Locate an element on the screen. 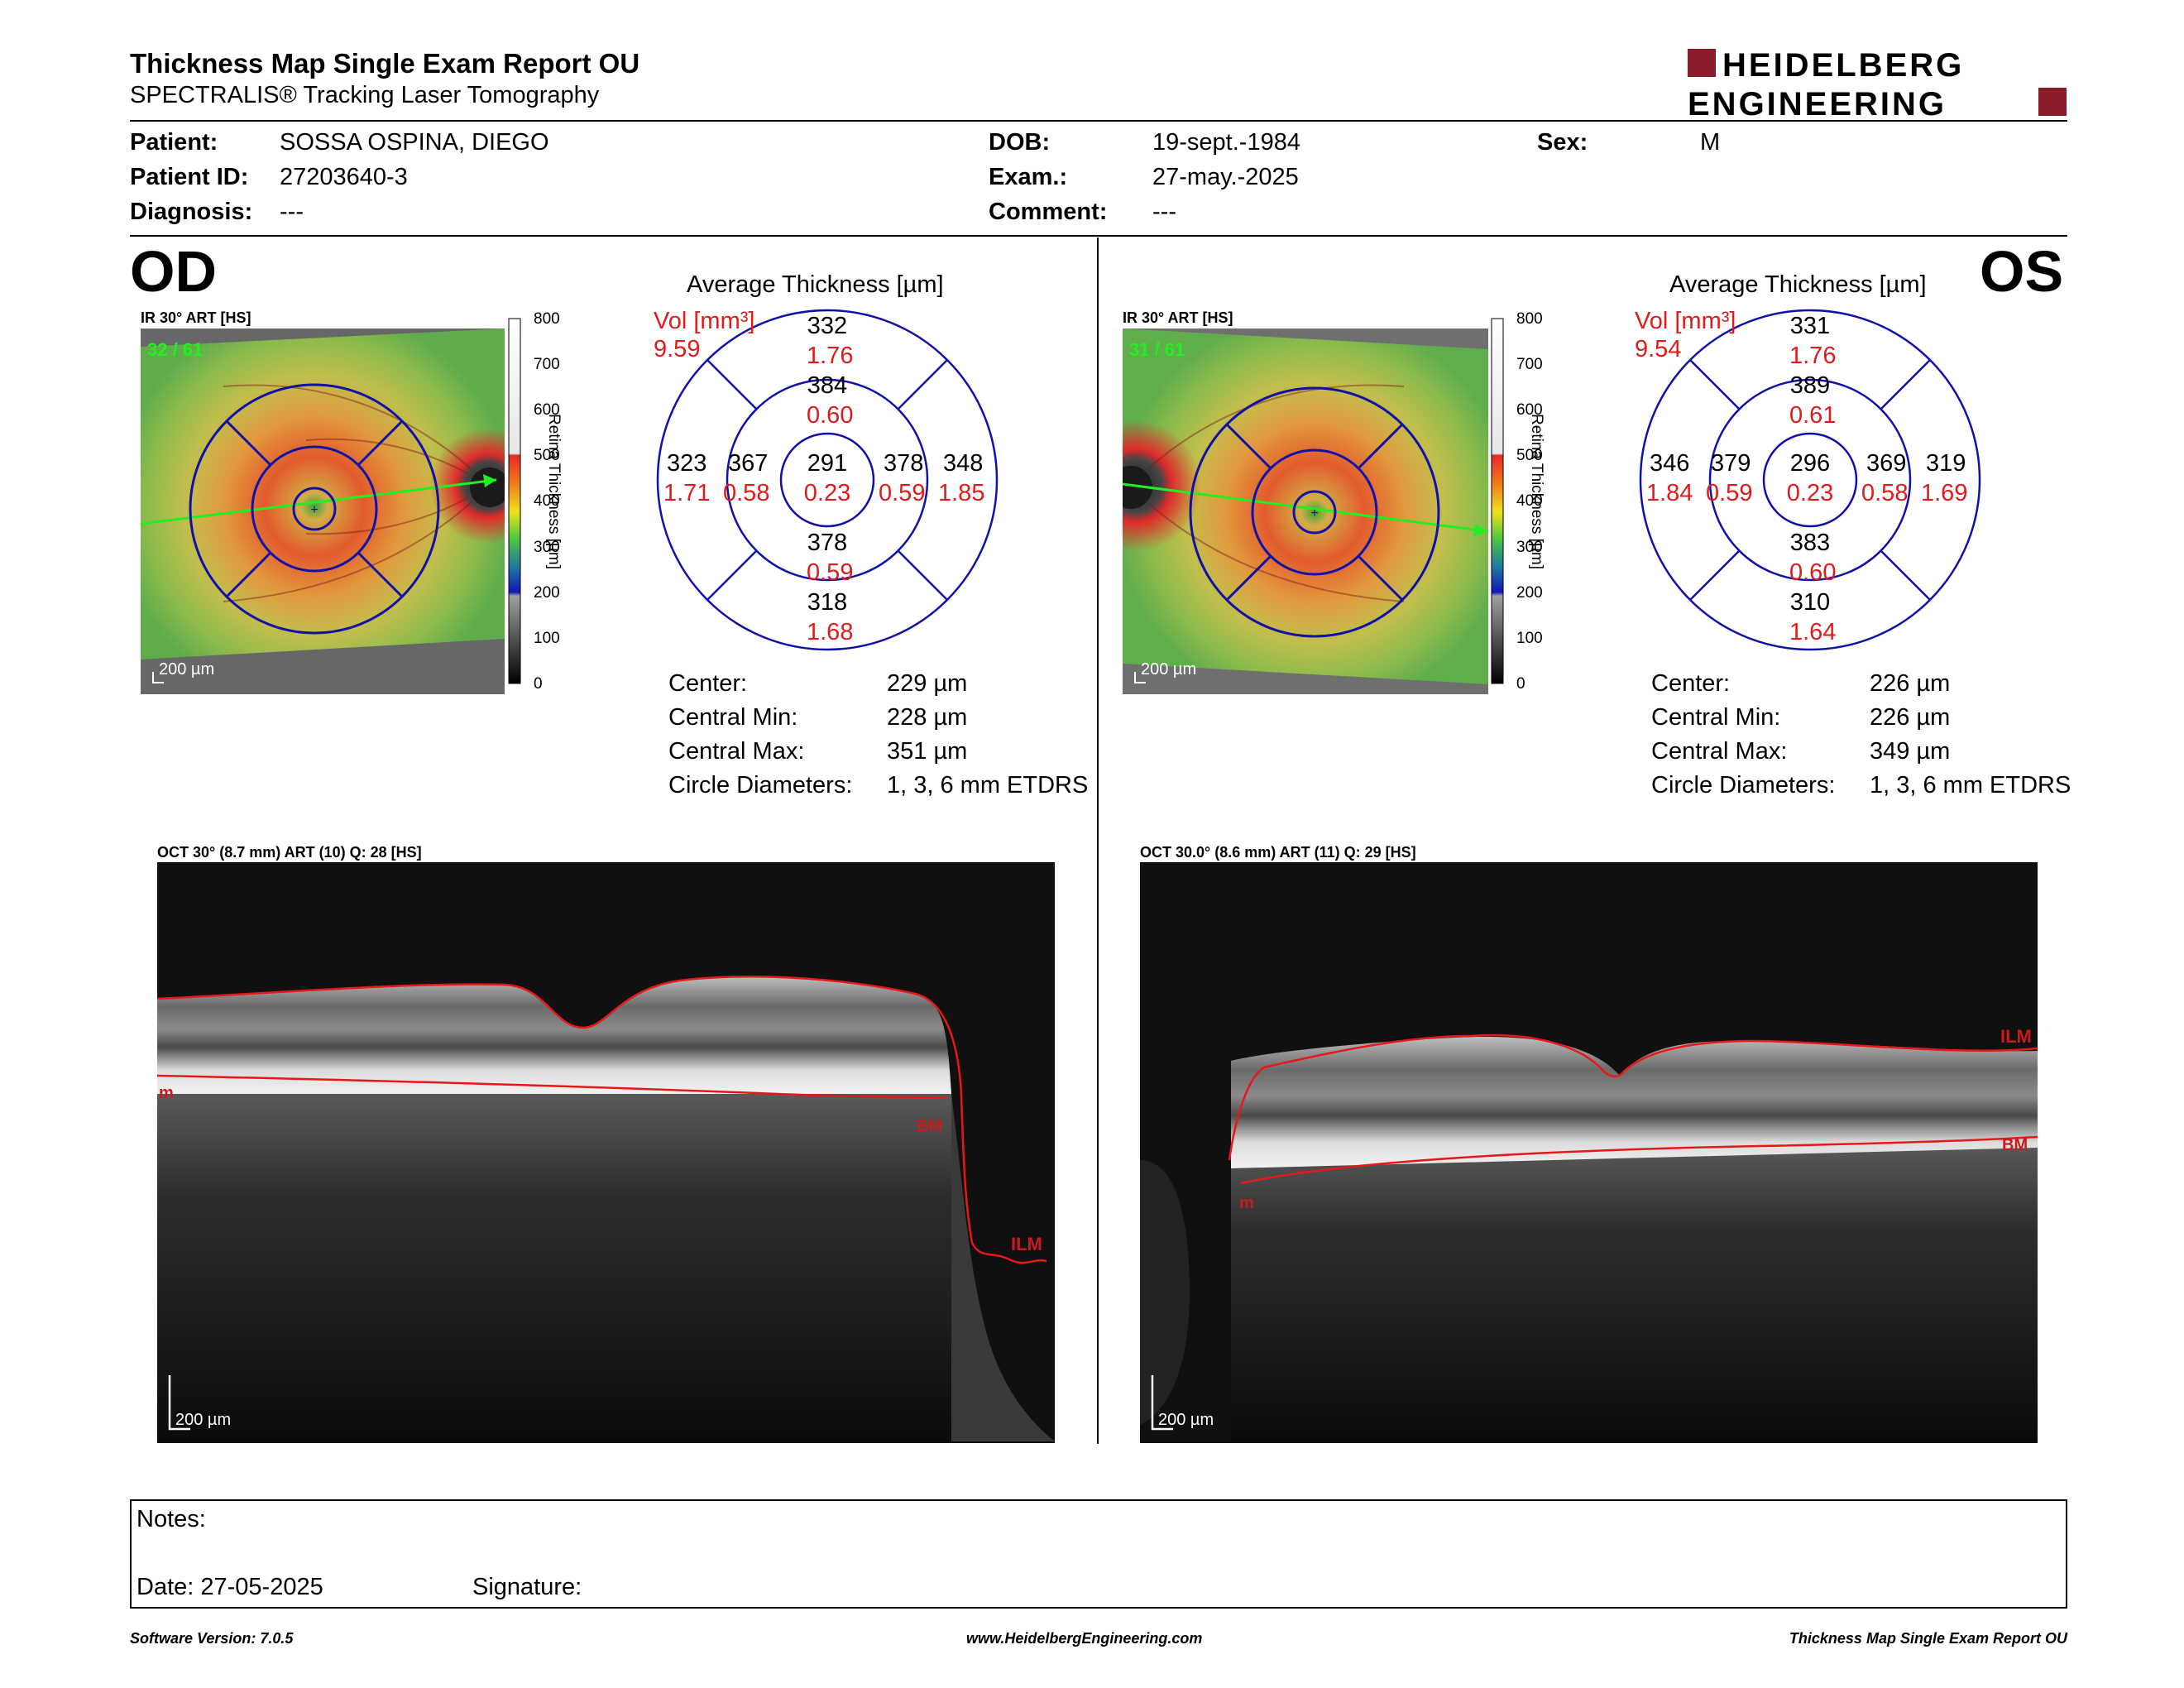  os-ir-label: IR 30° ART [HS] is located at coordinates (1178, 317).